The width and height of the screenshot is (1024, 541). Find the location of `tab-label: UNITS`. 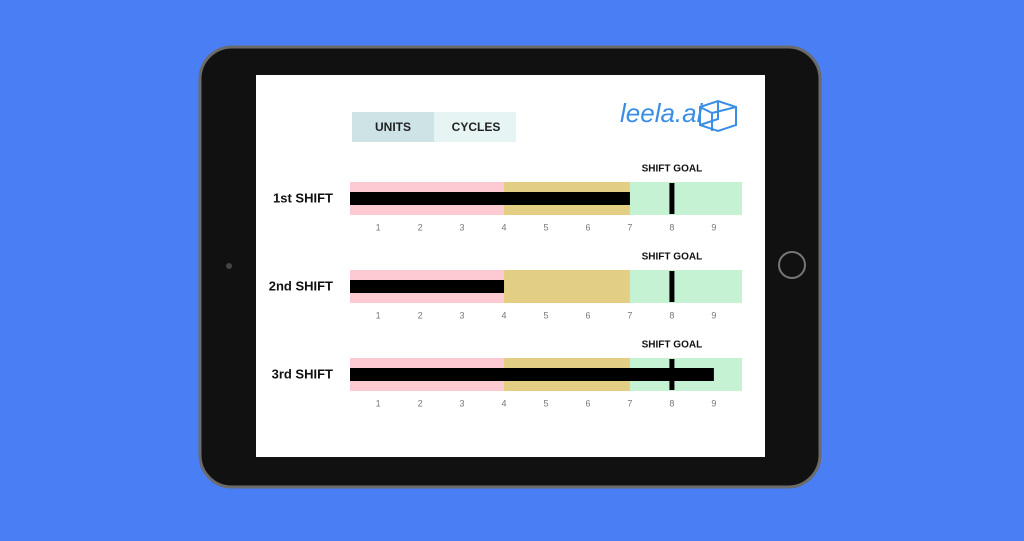

tab-label: UNITS is located at coordinates (393, 127).